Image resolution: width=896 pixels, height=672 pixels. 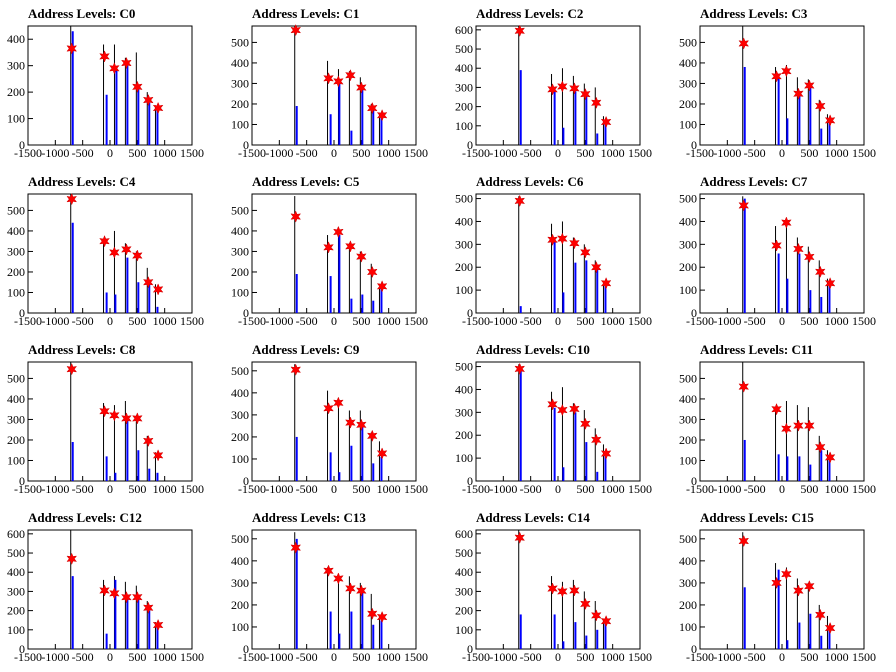 What do you see at coordinates (82, 13) in the screenshot?
I see `chart-title: Address Levels: C0` at bounding box center [82, 13].